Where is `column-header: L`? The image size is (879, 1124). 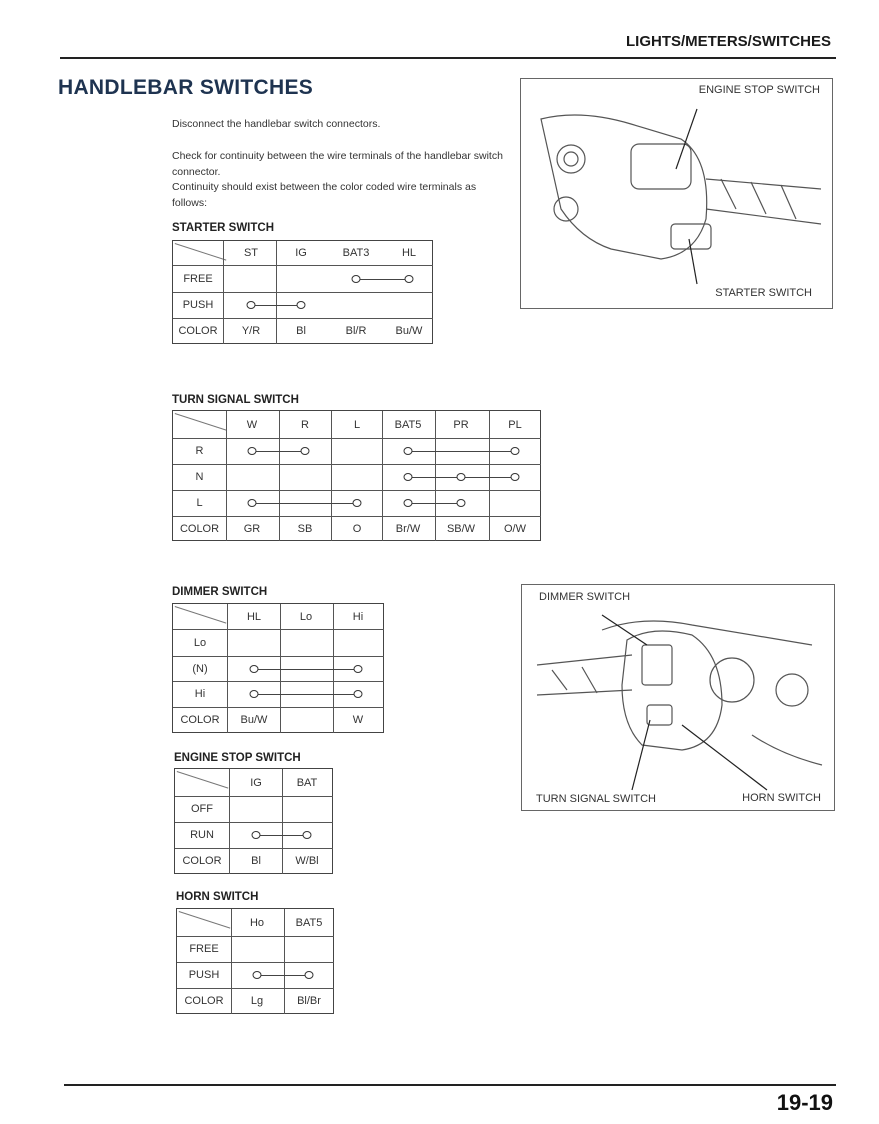 column-header: L is located at coordinates (357, 424).